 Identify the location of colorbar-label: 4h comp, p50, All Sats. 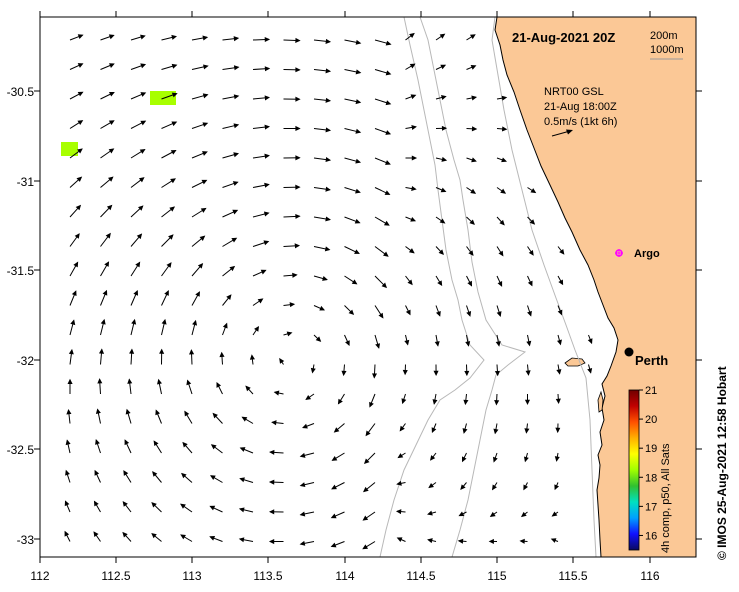
(666, 498).